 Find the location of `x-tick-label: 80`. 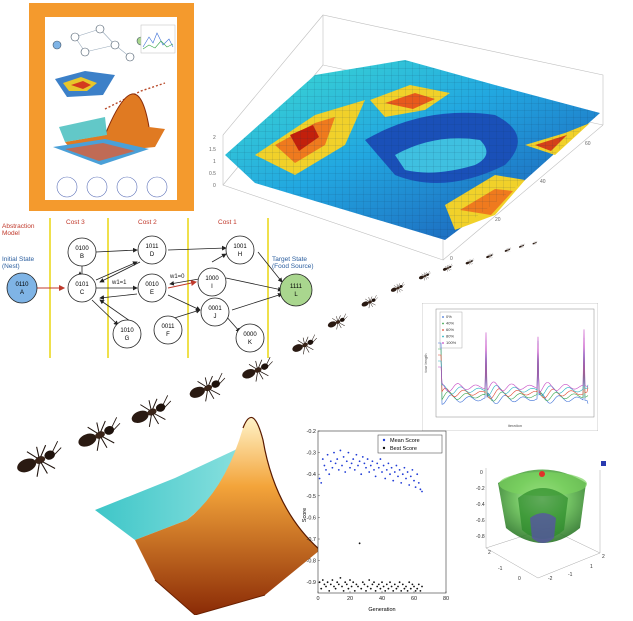

x-tick-label: 80 is located at coordinates (446, 599).